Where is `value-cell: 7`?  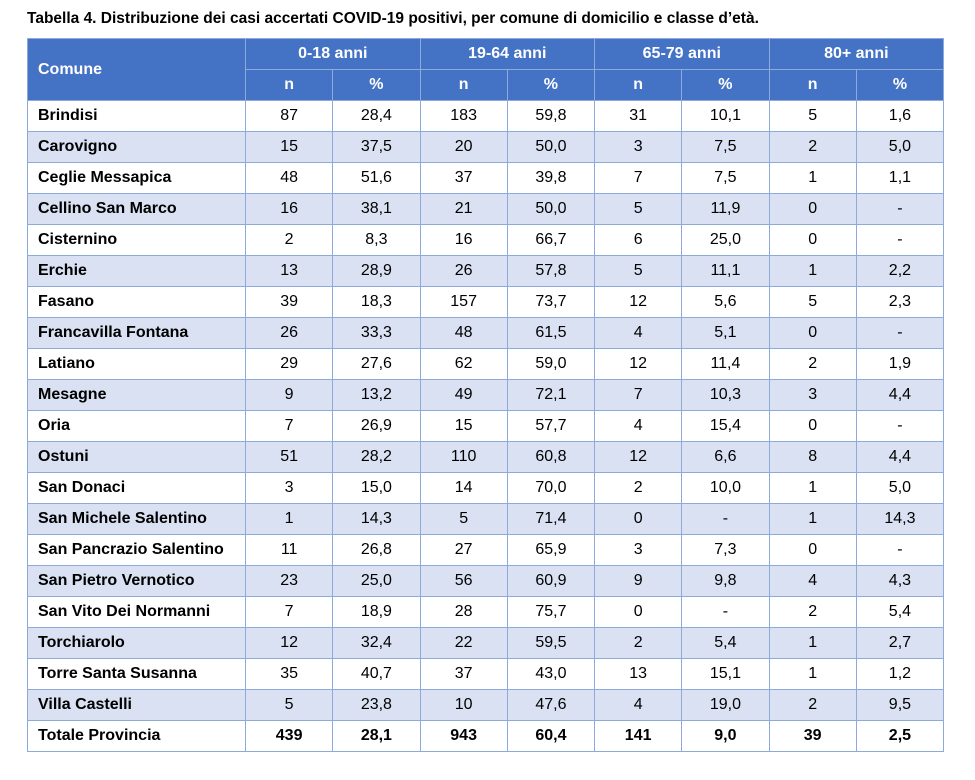 value-cell: 7 is located at coordinates (289, 426).